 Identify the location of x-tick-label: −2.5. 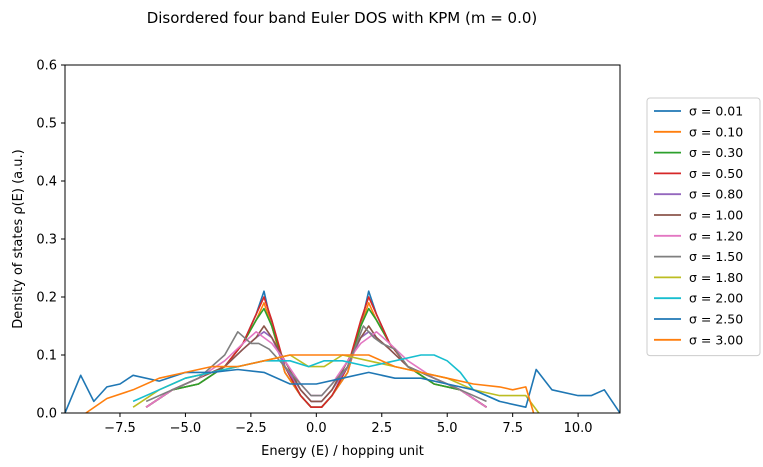
(251, 428).